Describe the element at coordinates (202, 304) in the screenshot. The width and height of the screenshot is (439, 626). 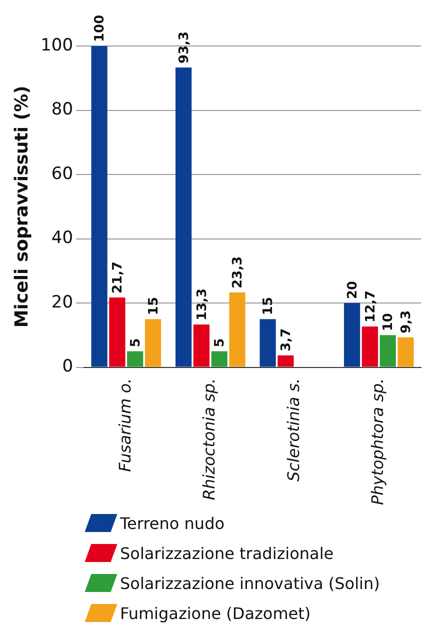
I see `data-label: 13,3` at that location.